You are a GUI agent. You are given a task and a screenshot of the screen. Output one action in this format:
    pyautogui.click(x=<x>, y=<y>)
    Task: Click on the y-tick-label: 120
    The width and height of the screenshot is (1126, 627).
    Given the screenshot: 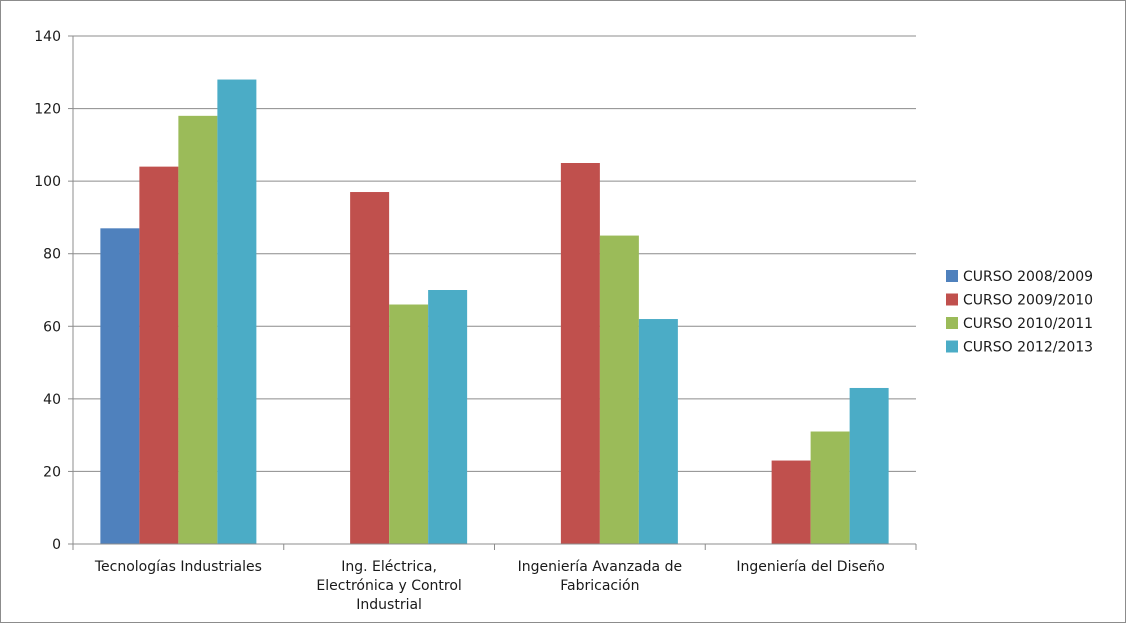 What is the action you would take?
    pyautogui.click(x=47, y=110)
    